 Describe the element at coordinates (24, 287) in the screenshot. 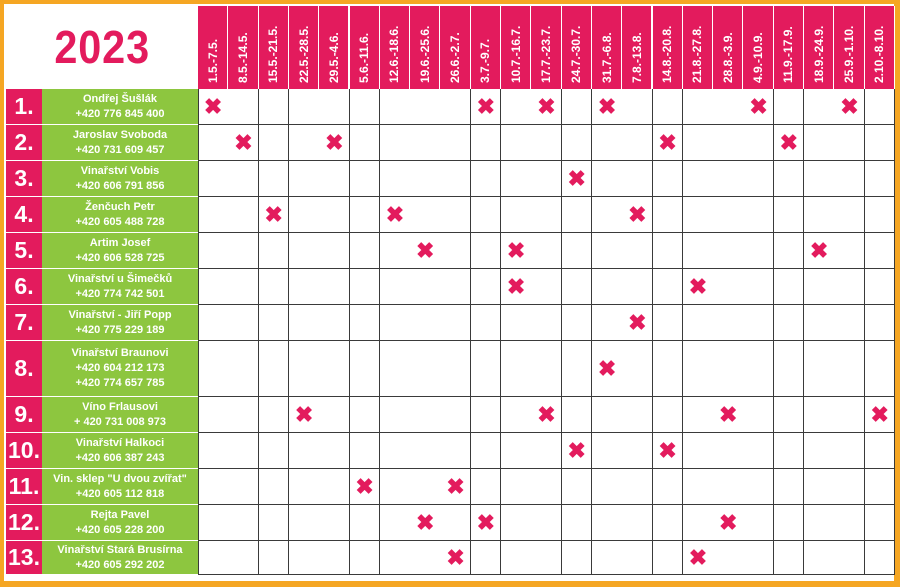

I see `row-number: 6.` at that location.